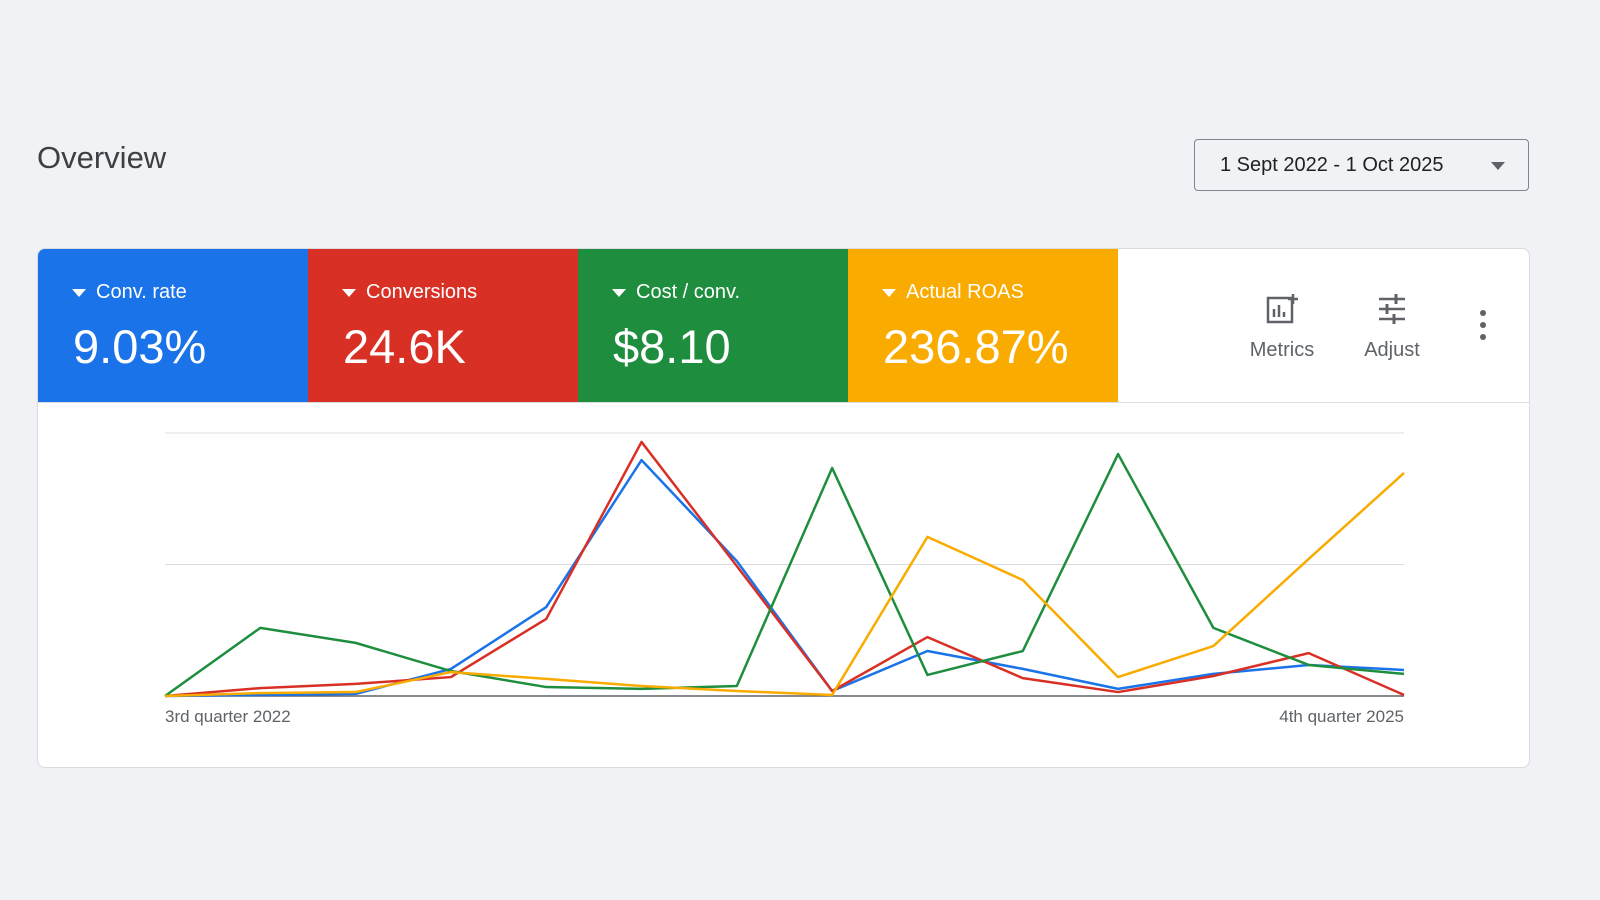  Describe the element at coordinates (422, 292) in the screenshot. I see `metric-label: Conversions` at that location.